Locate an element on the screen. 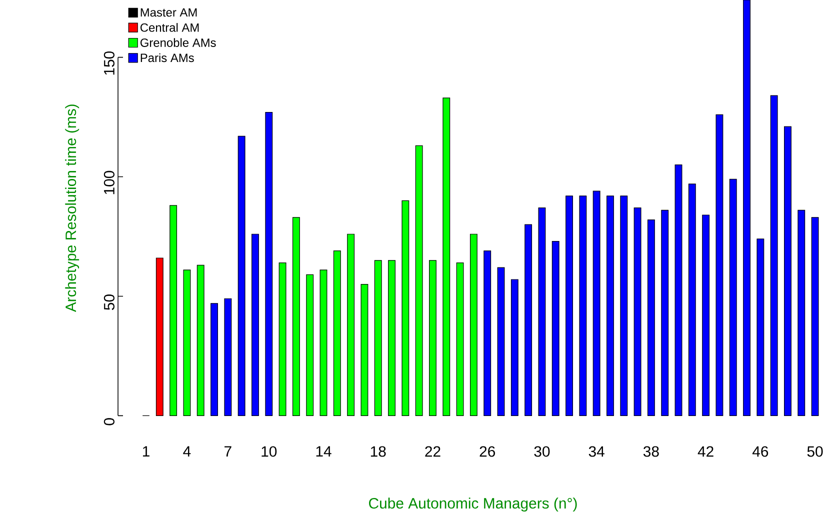 This screenshot has width=828, height=529. x-tick-label: 10 is located at coordinates (269, 451).